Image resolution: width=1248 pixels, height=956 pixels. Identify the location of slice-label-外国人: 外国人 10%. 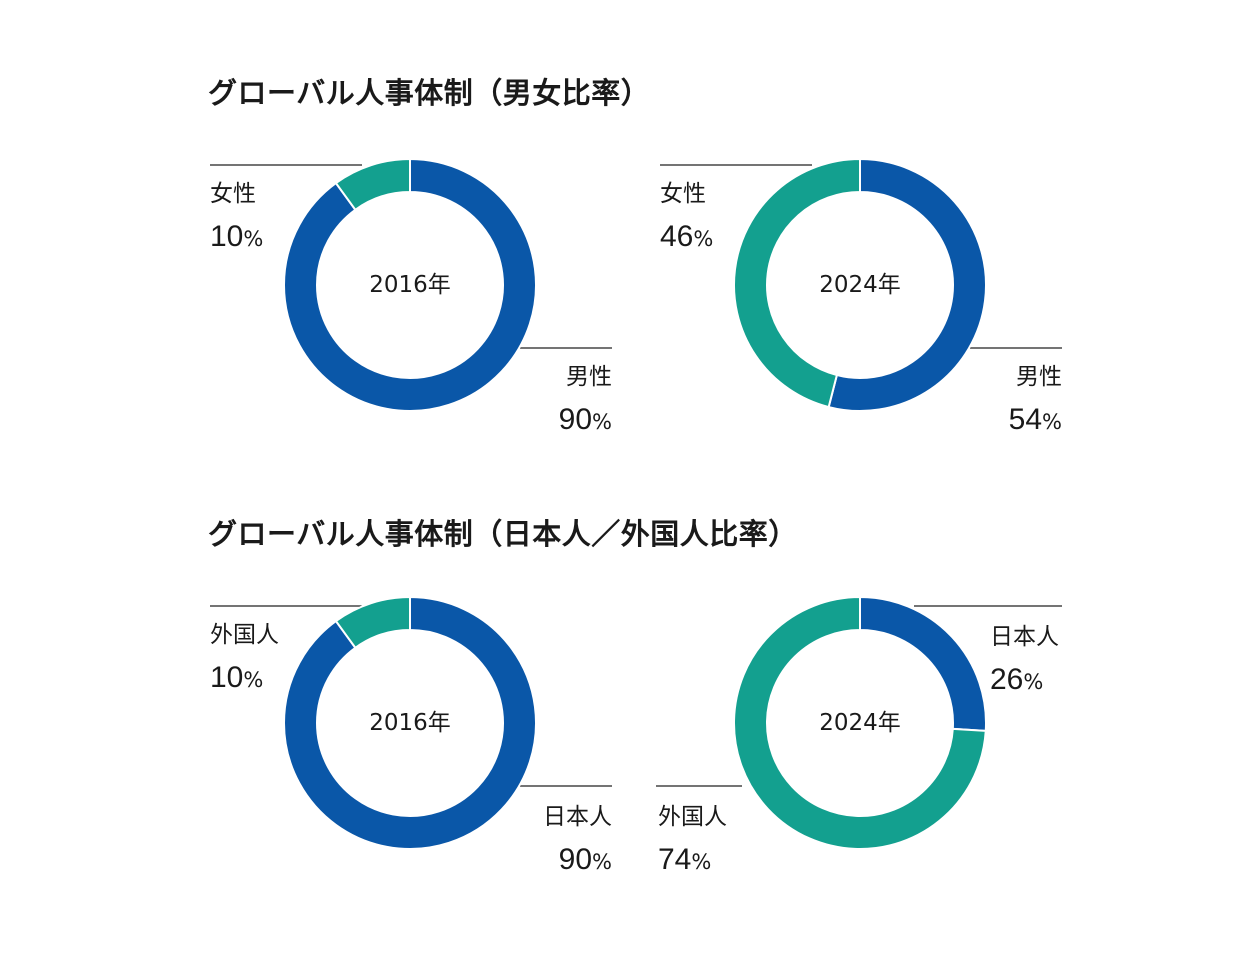
(244, 658).